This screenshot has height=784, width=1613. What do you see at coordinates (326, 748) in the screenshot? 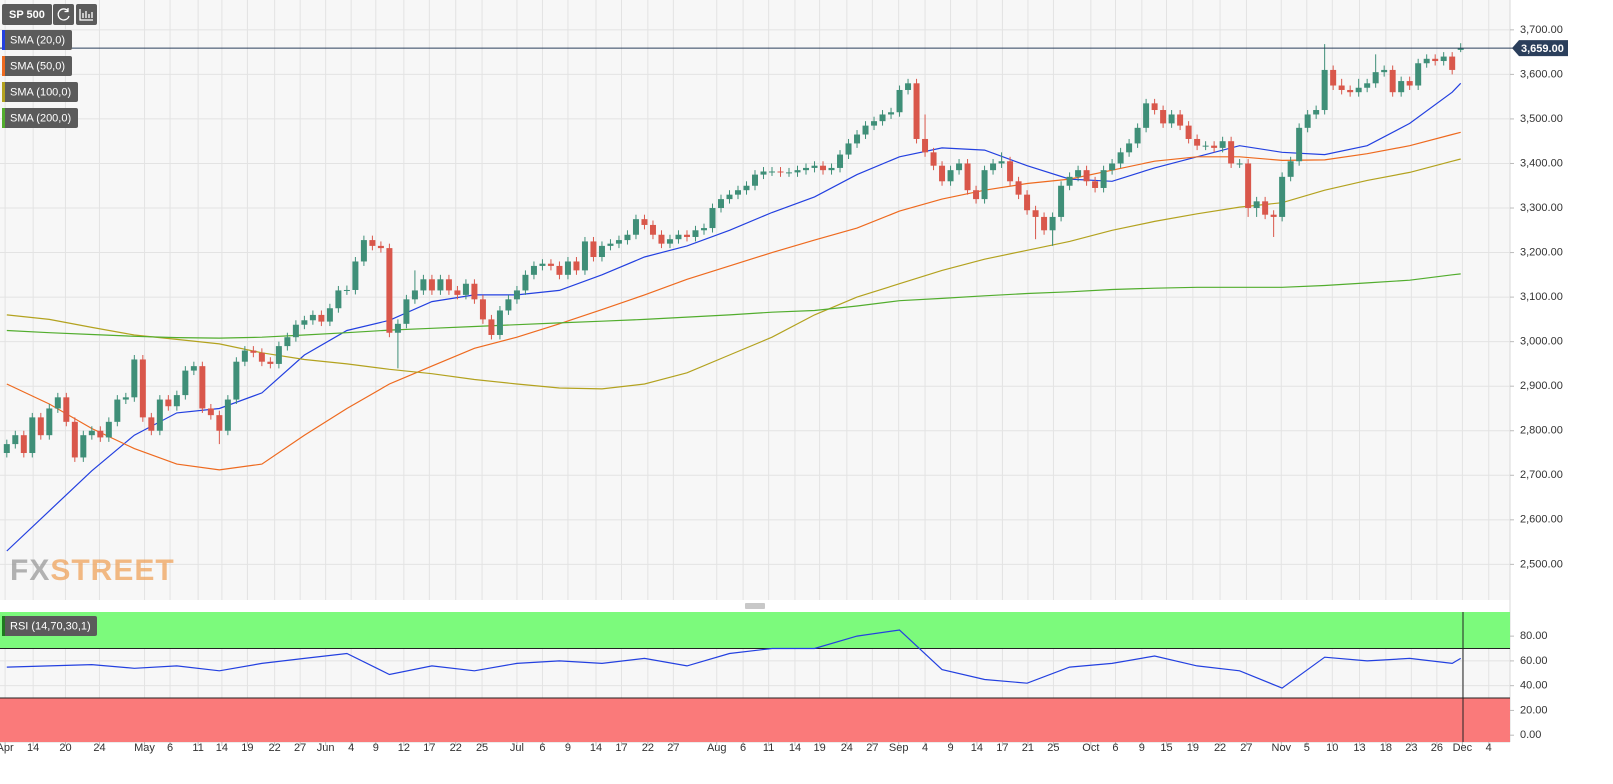
I see `x-tick-label: Jun` at bounding box center [326, 748].